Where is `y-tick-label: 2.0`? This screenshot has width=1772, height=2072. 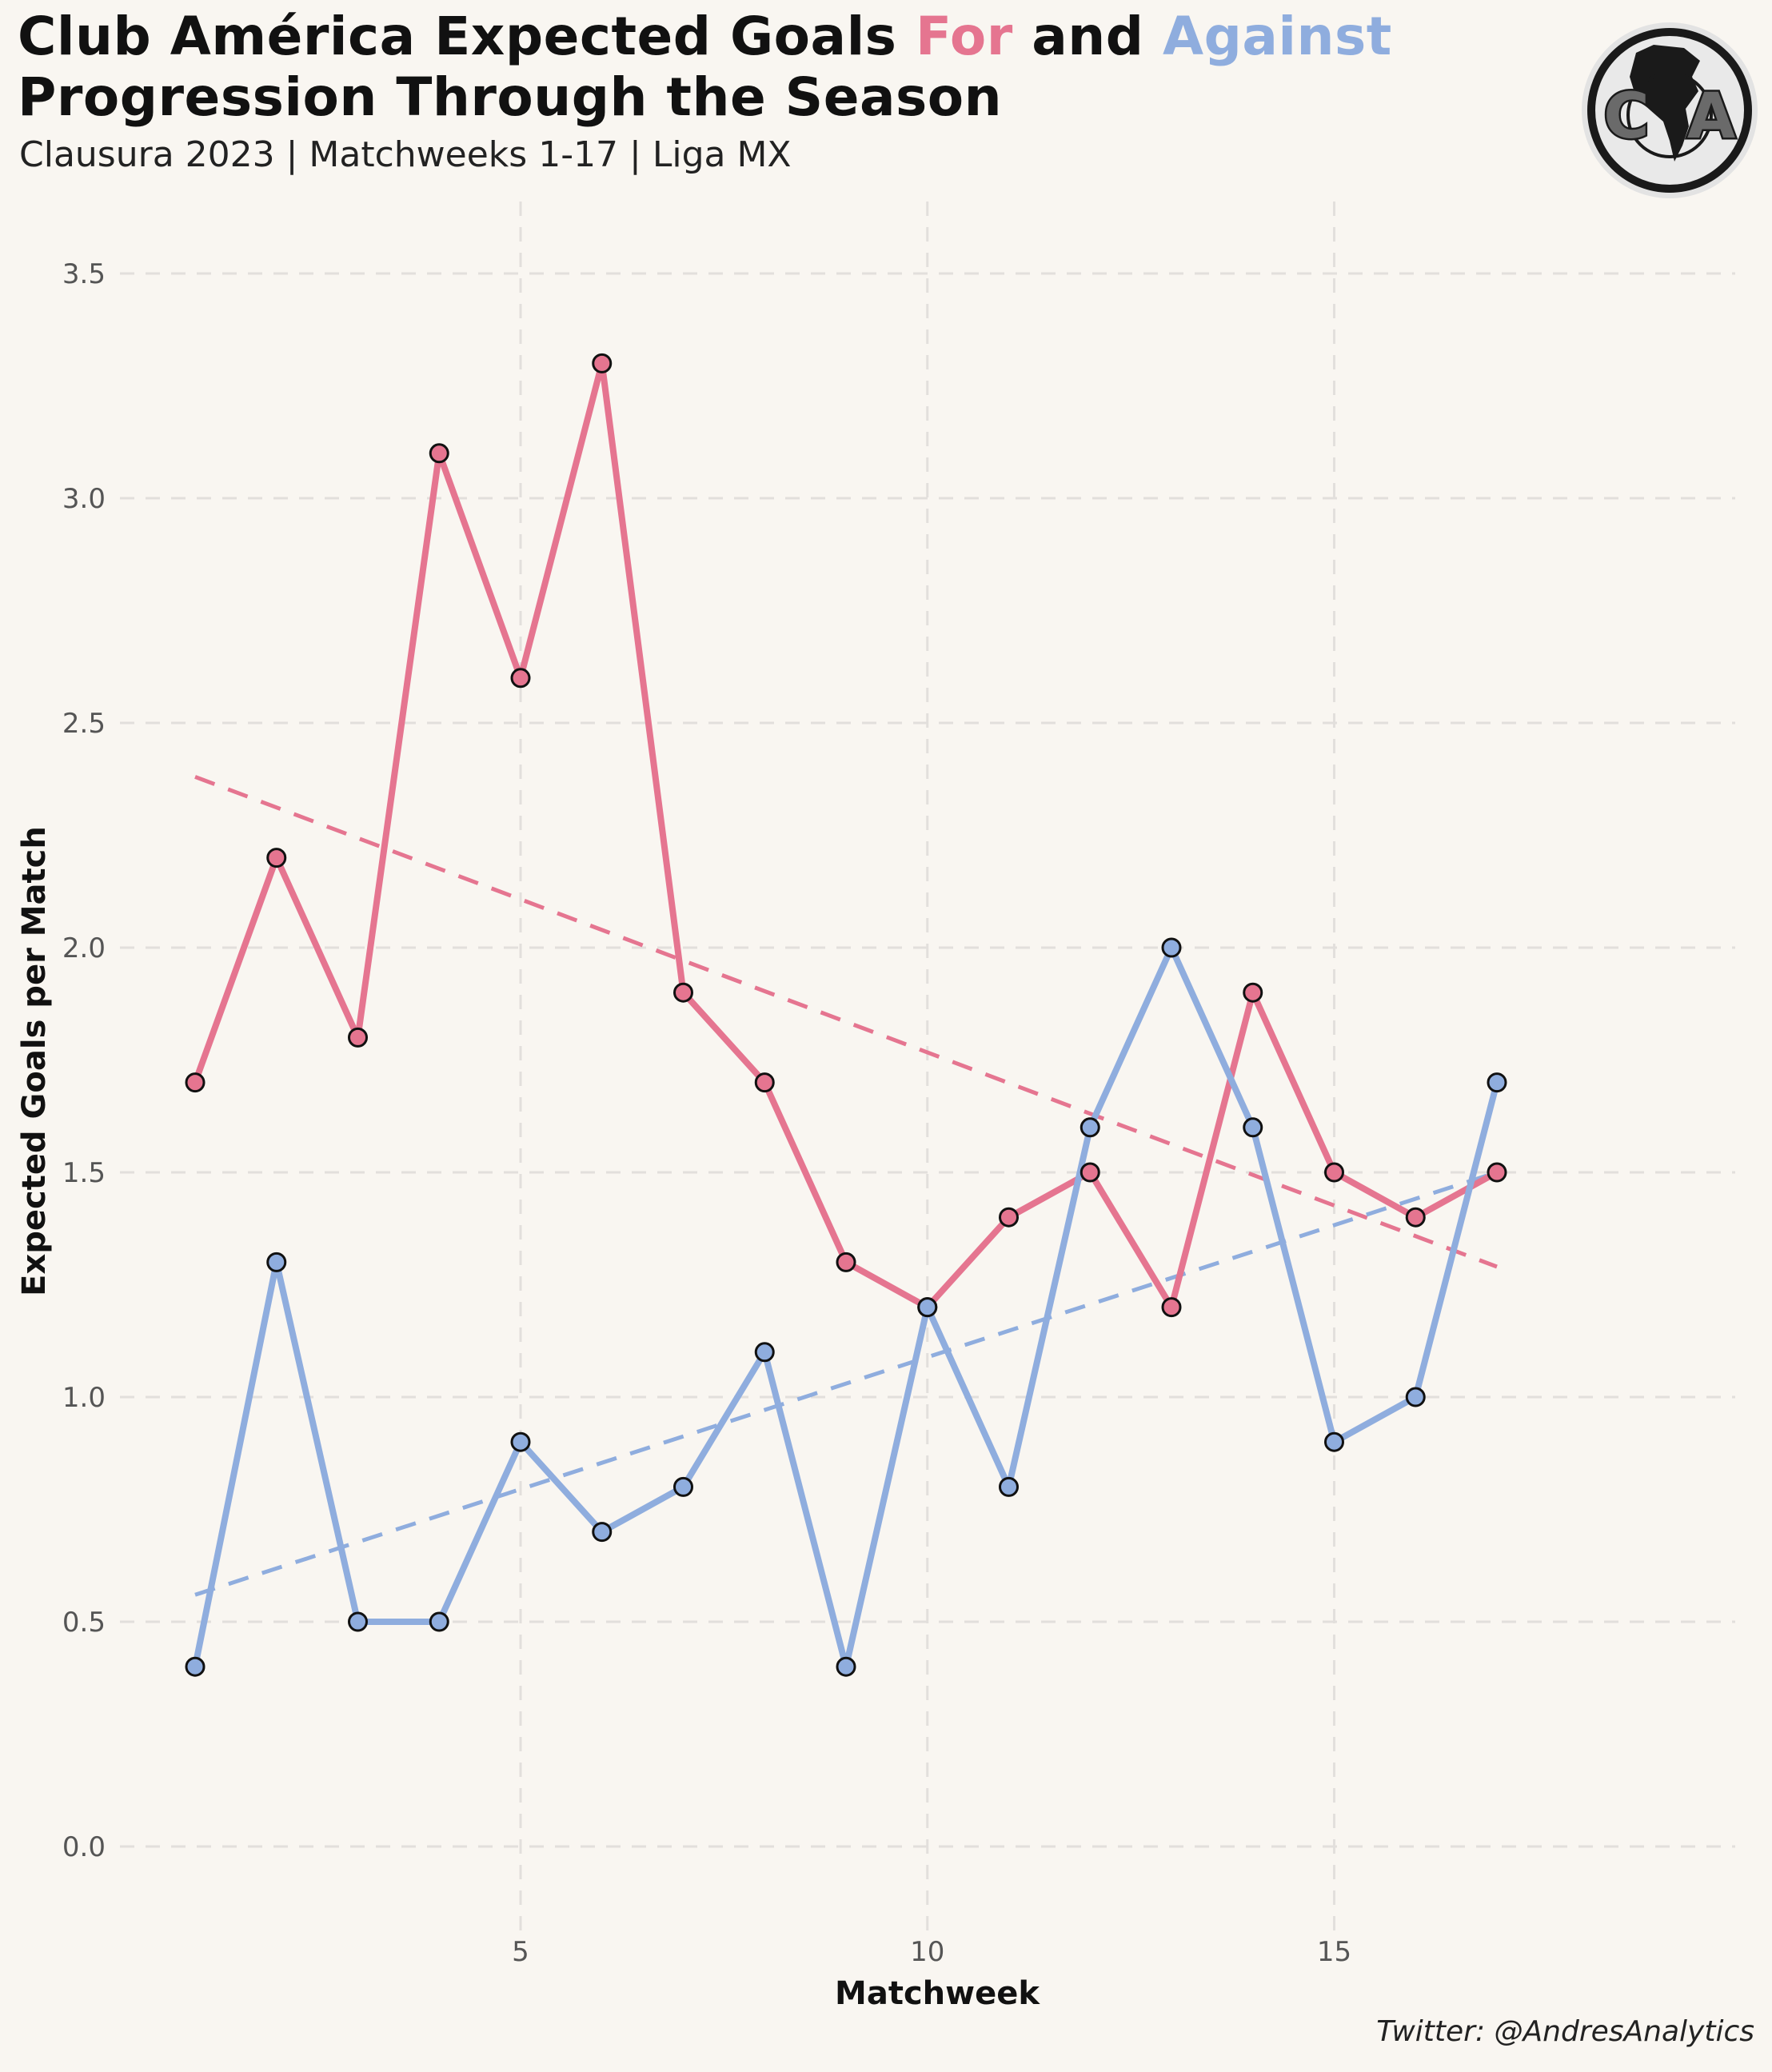 y-tick-label: 2.0 is located at coordinates (84, 948).